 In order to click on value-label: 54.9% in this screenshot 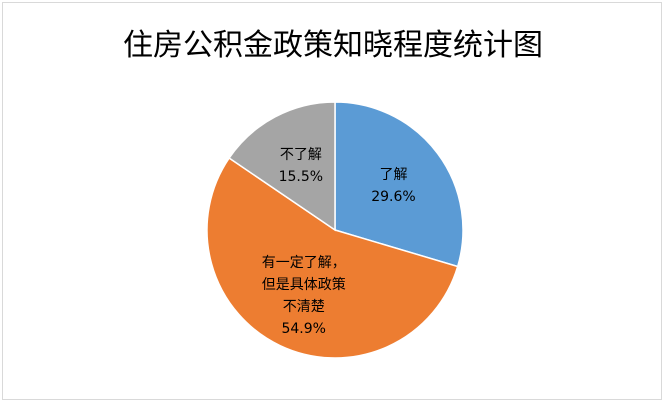, I will do `click(303, 328)`.